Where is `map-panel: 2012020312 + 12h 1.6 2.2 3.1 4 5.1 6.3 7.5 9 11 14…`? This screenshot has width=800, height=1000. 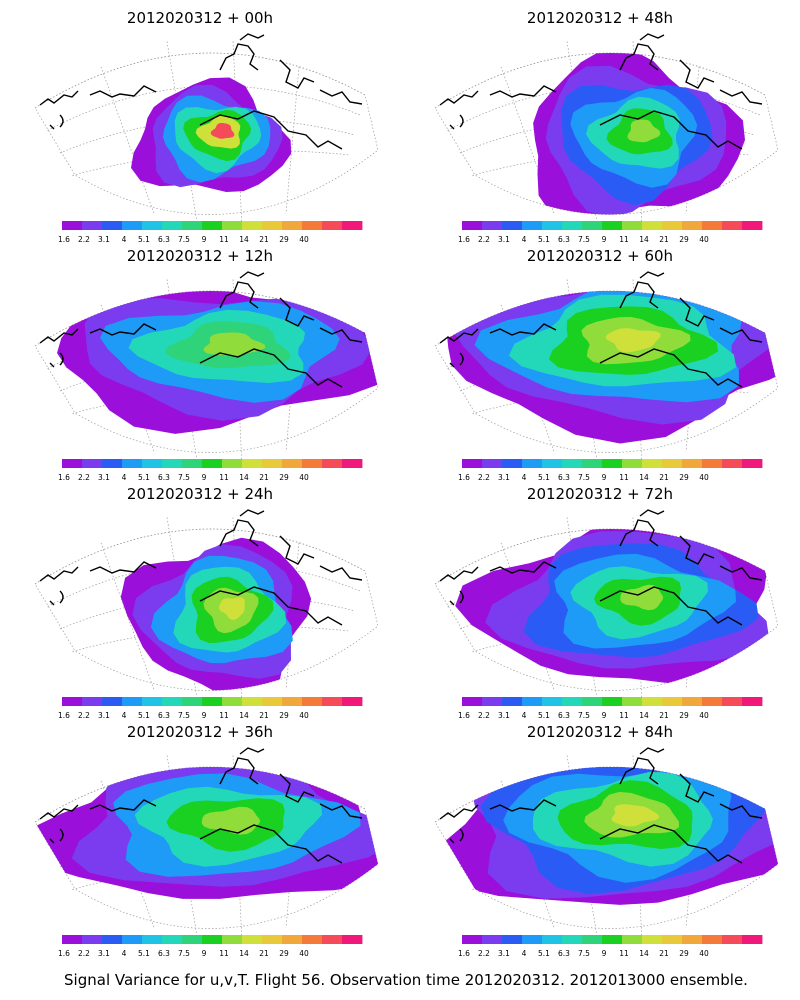 map-panel: 2012020312 + 12h 1.6 2.2 3.1 4 5.1 6.3 7.5 9 11 14… is located at coordinates (206, 364).